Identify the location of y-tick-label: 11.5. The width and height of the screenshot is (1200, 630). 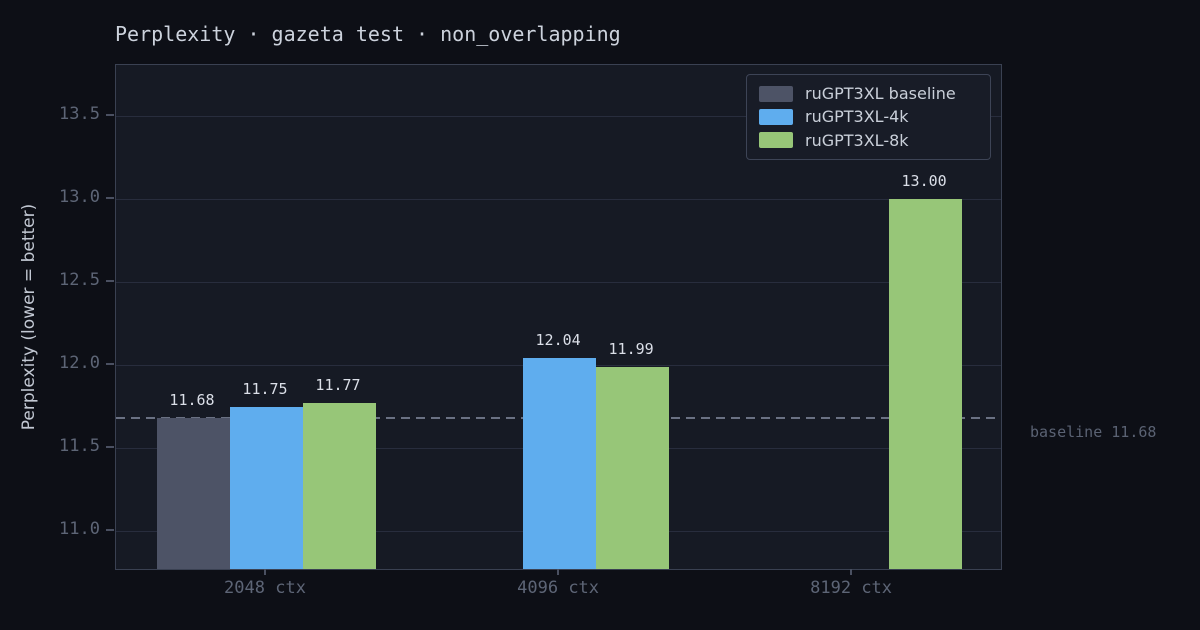
(79, 446).